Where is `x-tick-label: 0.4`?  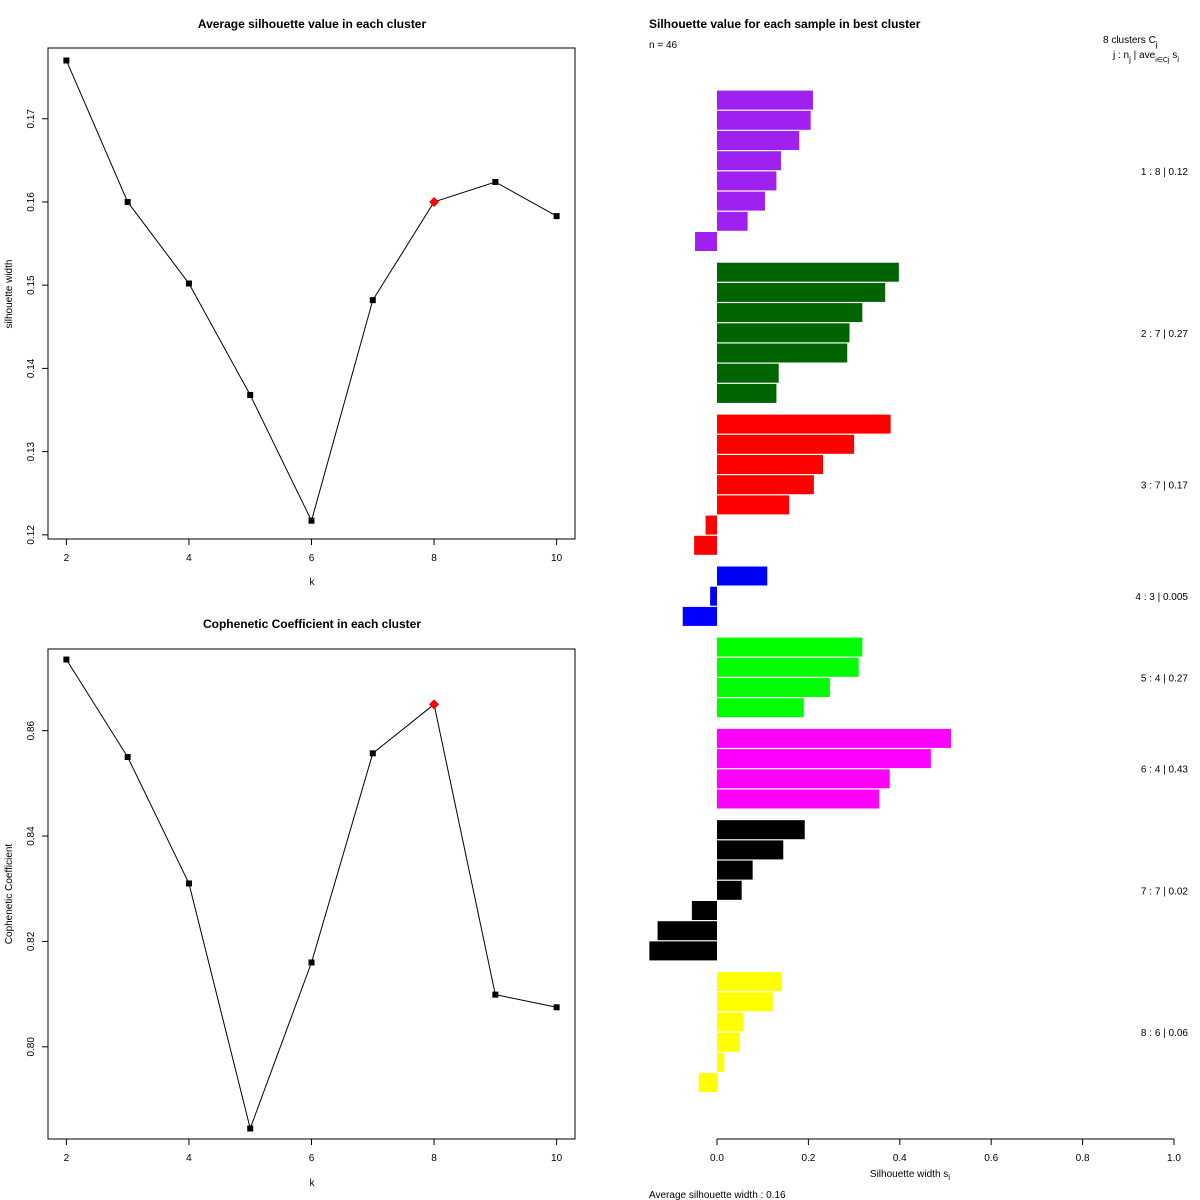
x-tick-label: 0.4 is located at coordinates (900, 1158).